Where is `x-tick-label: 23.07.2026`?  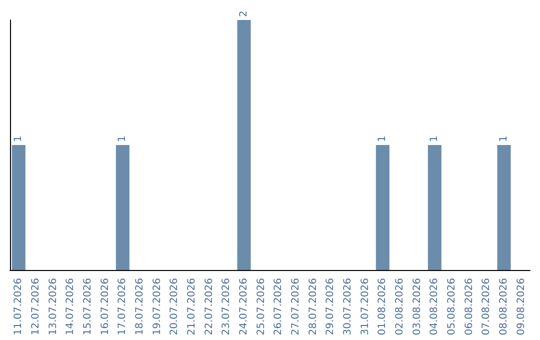 x-tick-label: 23.07.2026 is located at coordinates (226, 307).